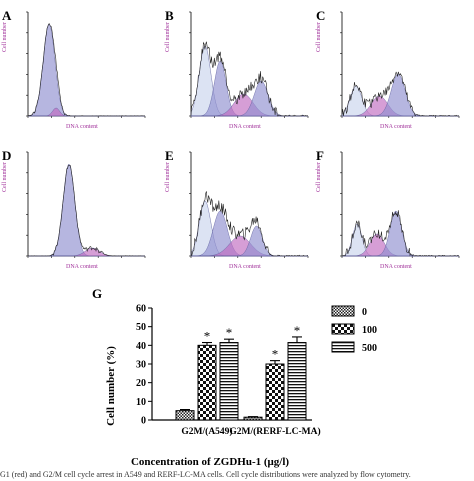  I want to click on histogram-panel-e: E Cell number DNA content, so click(239, 208).